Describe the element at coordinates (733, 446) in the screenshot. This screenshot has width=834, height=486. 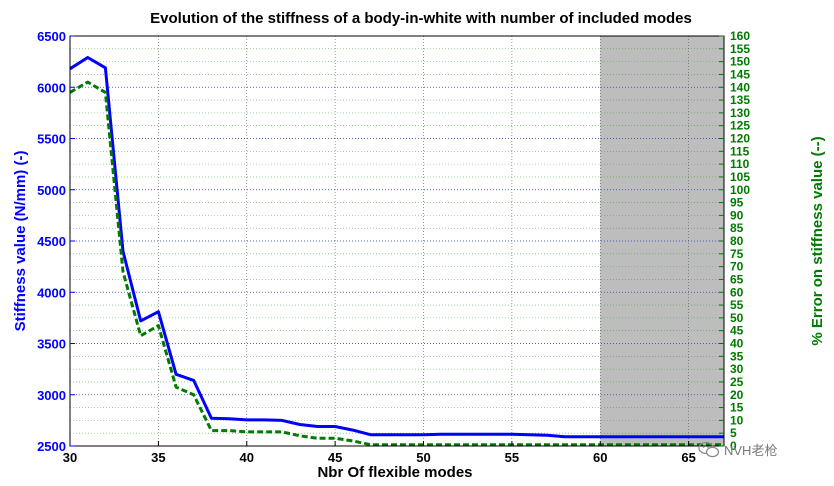
I see `y-right-tick-label: 0` at that location.